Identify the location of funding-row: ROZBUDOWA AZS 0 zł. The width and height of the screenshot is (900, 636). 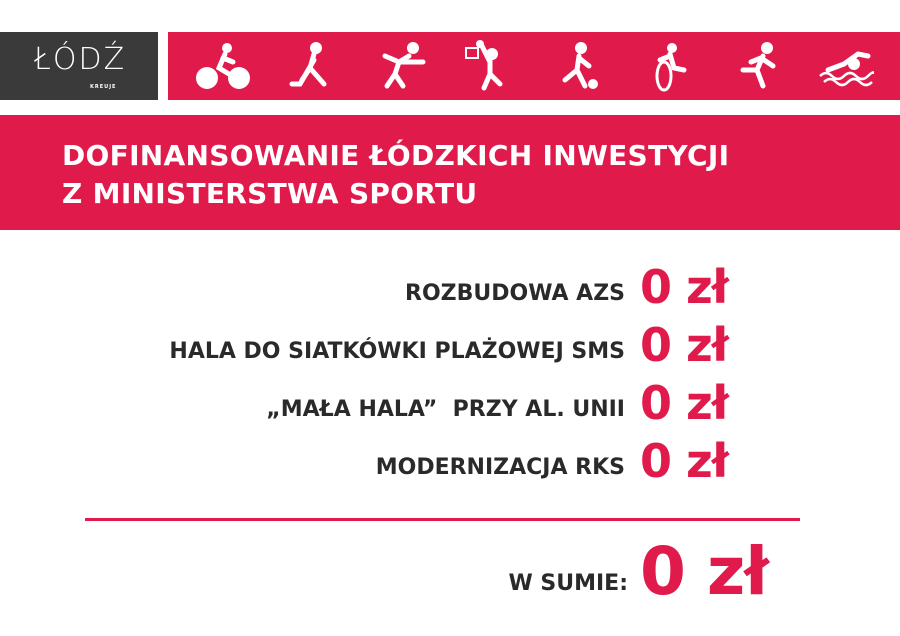
(450, 287).